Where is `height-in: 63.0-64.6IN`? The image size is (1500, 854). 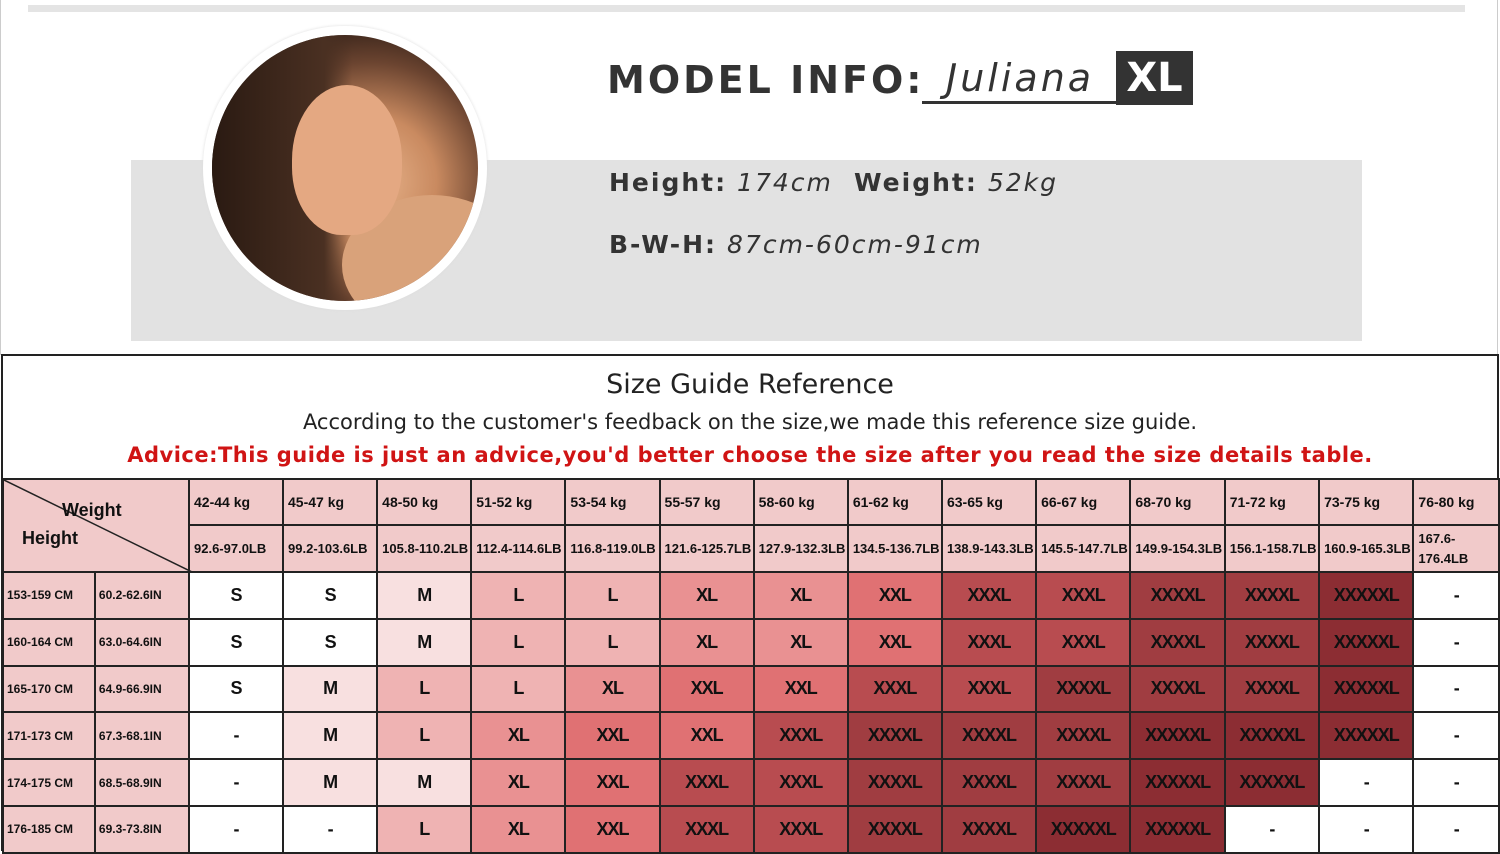
height-in: 63.0-64.6IN is located at coordinates (142, 642).